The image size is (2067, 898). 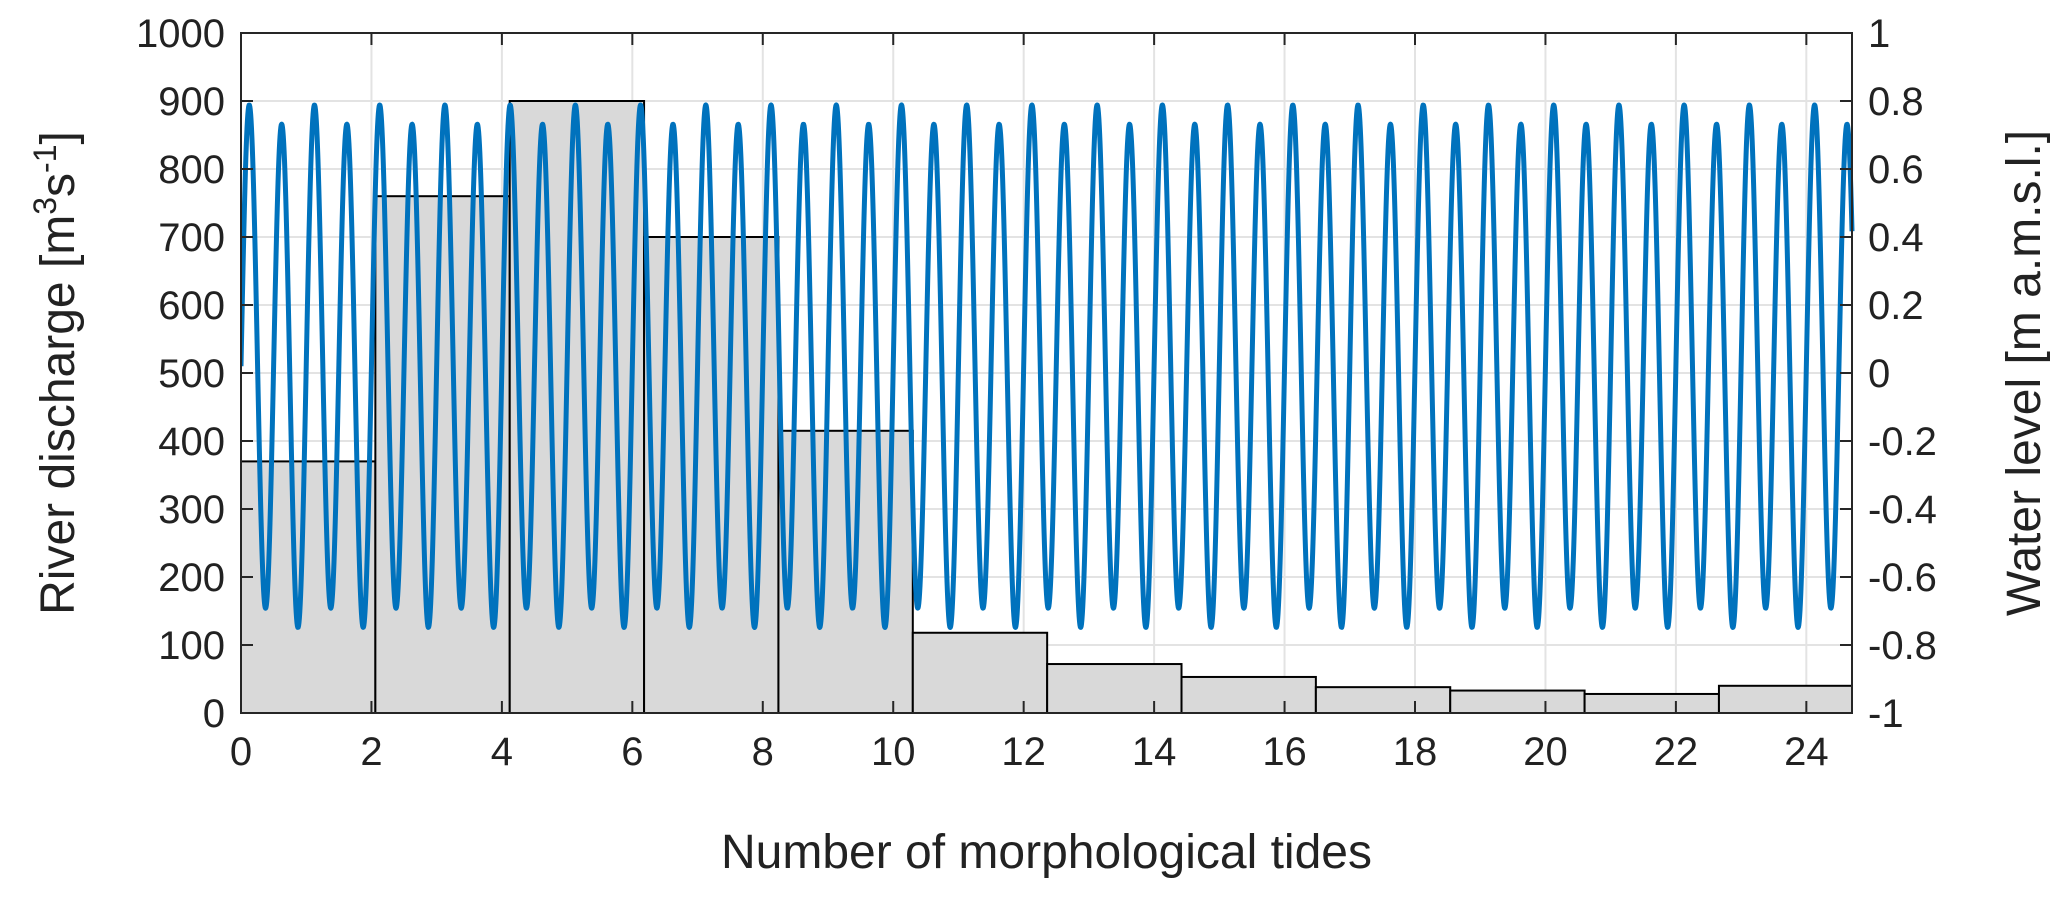 What do you see at coordinates (1023, 752) in the screenshot?
I see `x-tick-label: 12` at bounding box center [1023, 752].